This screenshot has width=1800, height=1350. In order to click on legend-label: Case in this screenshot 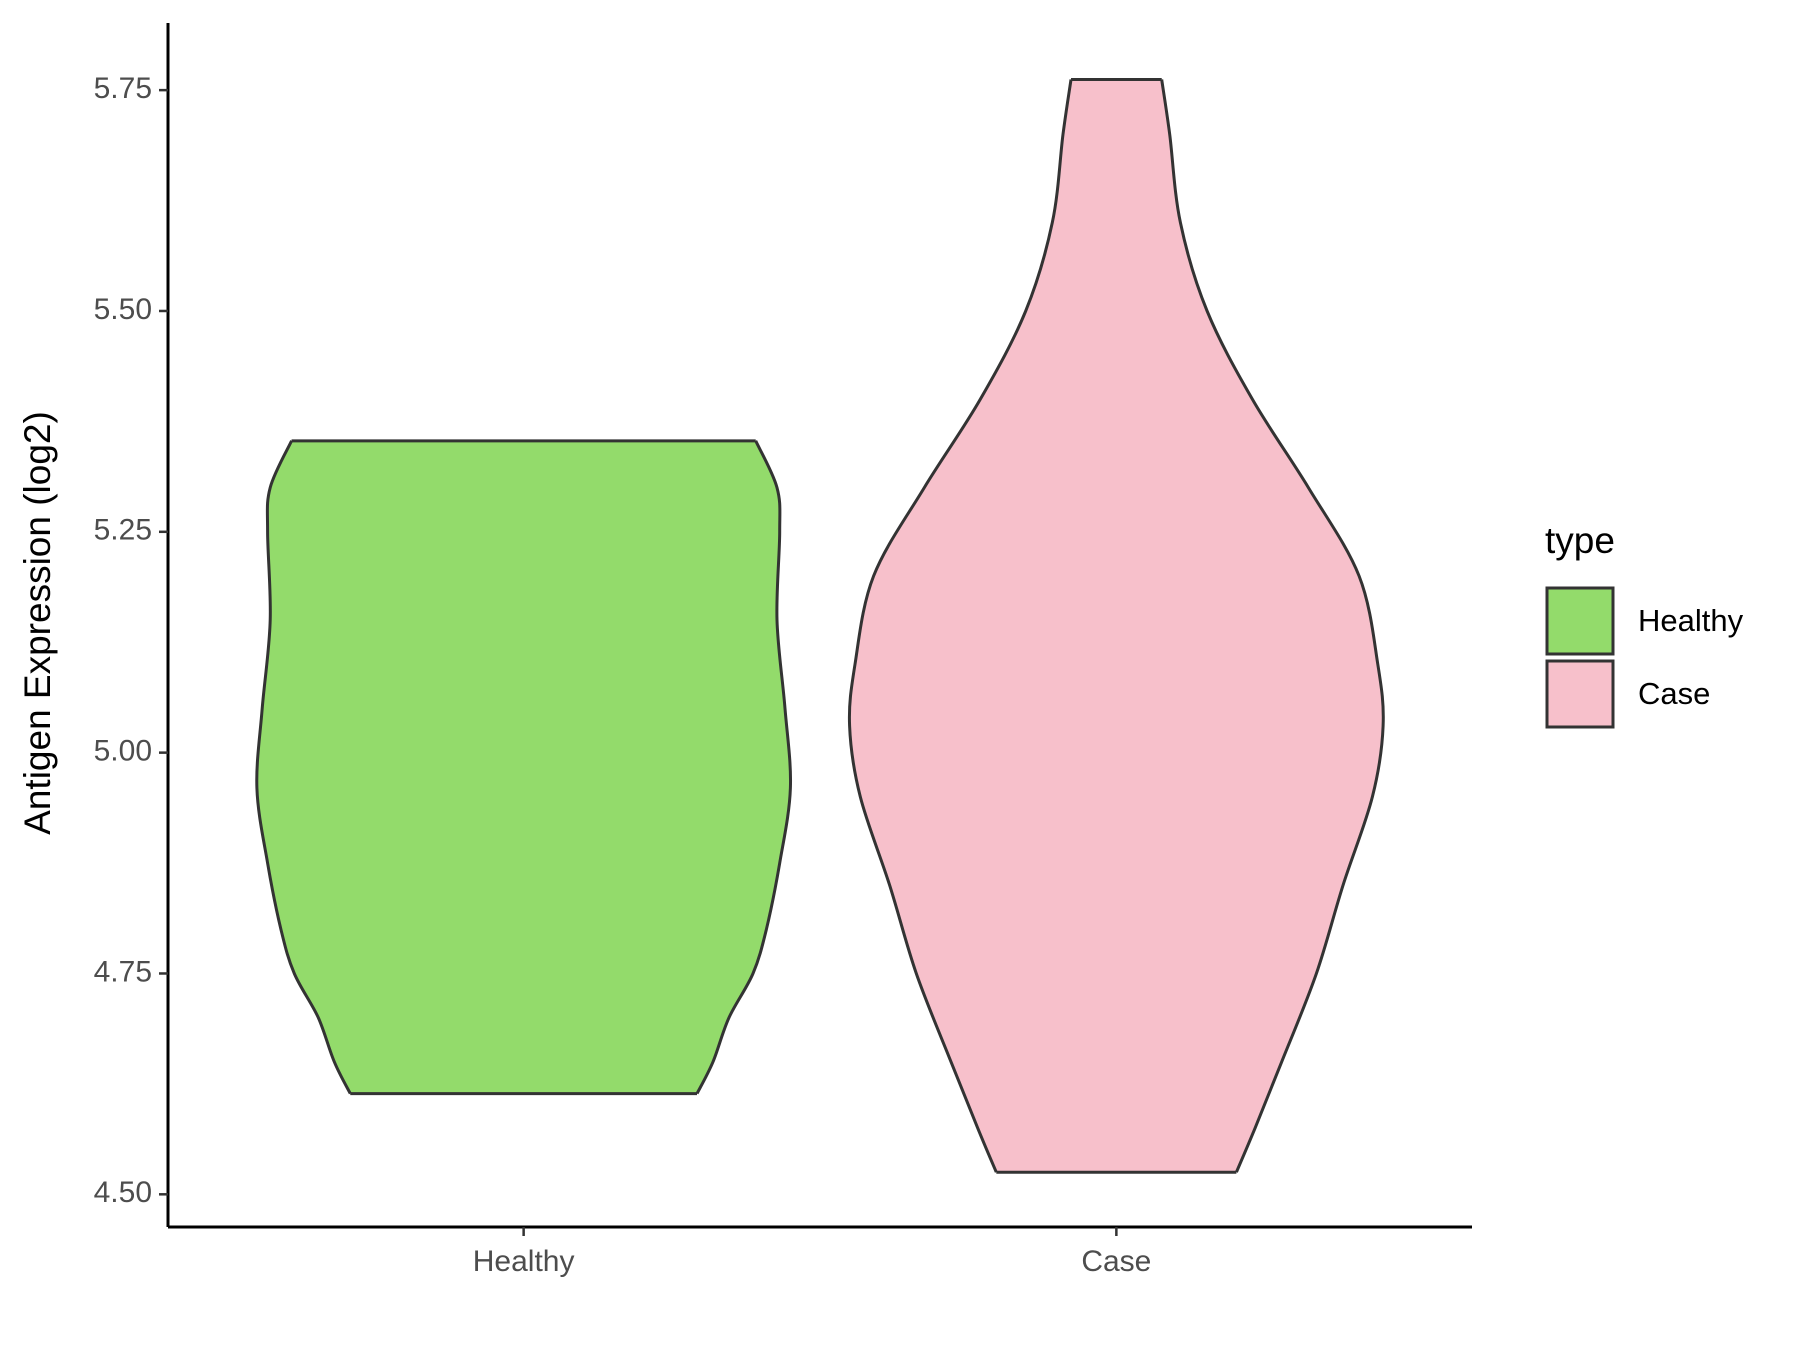, I will do `click(1674, 693)`.